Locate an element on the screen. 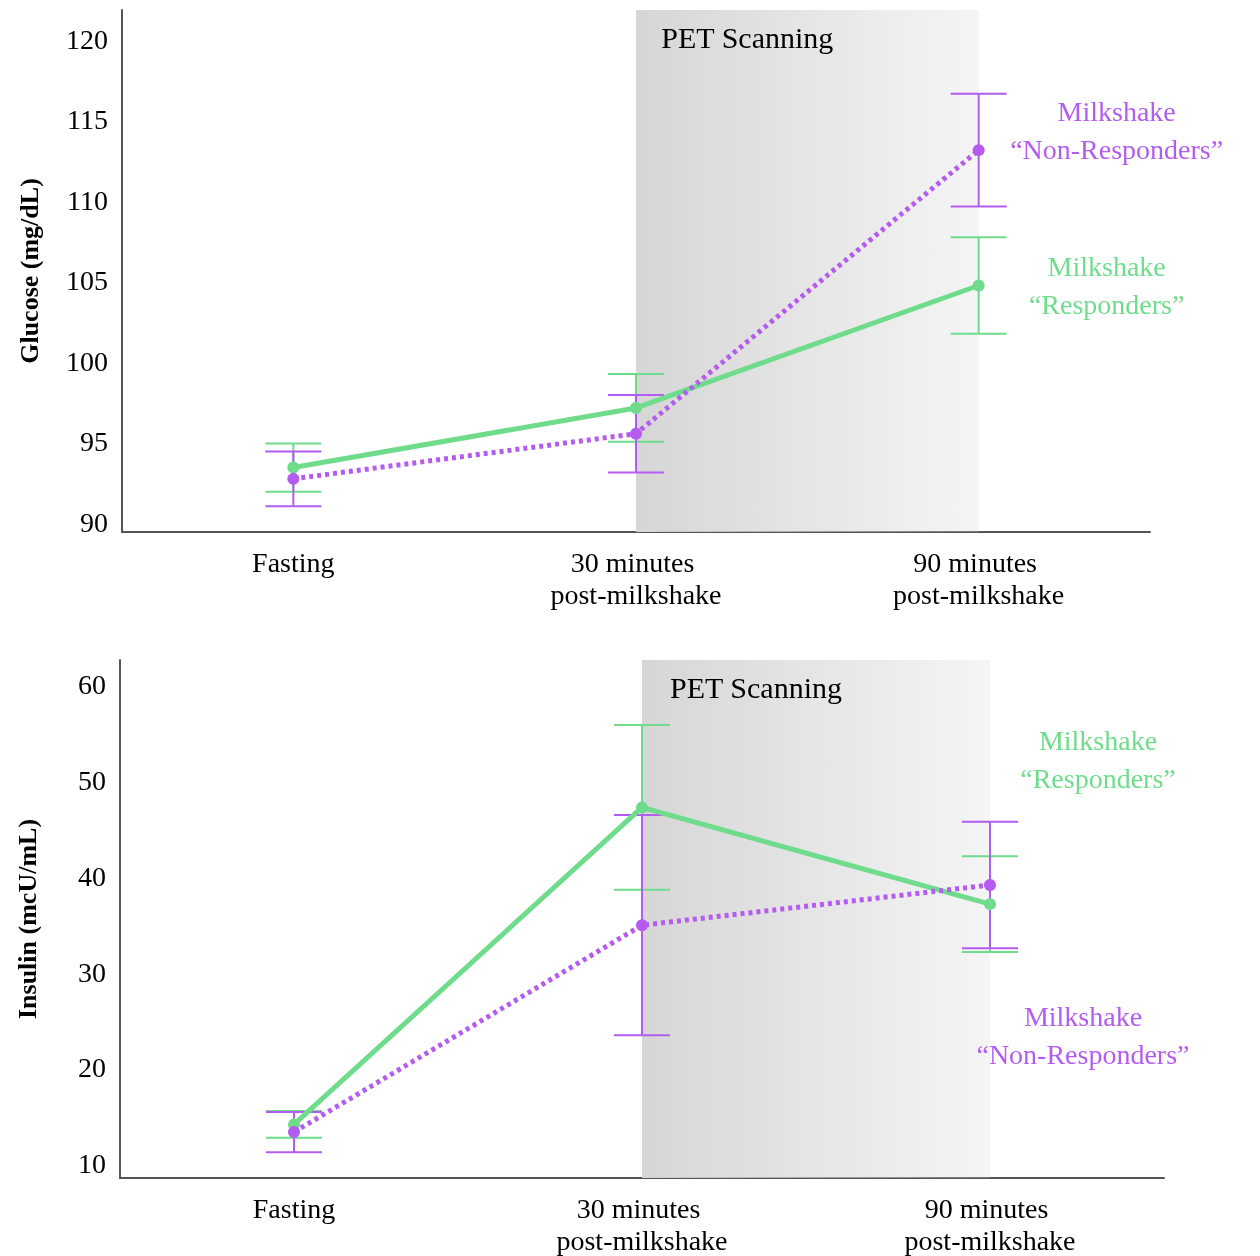 The height and width of the screenshot is (1256, 1260). y-tick-label: 90 is located at coordinates (94, 522).